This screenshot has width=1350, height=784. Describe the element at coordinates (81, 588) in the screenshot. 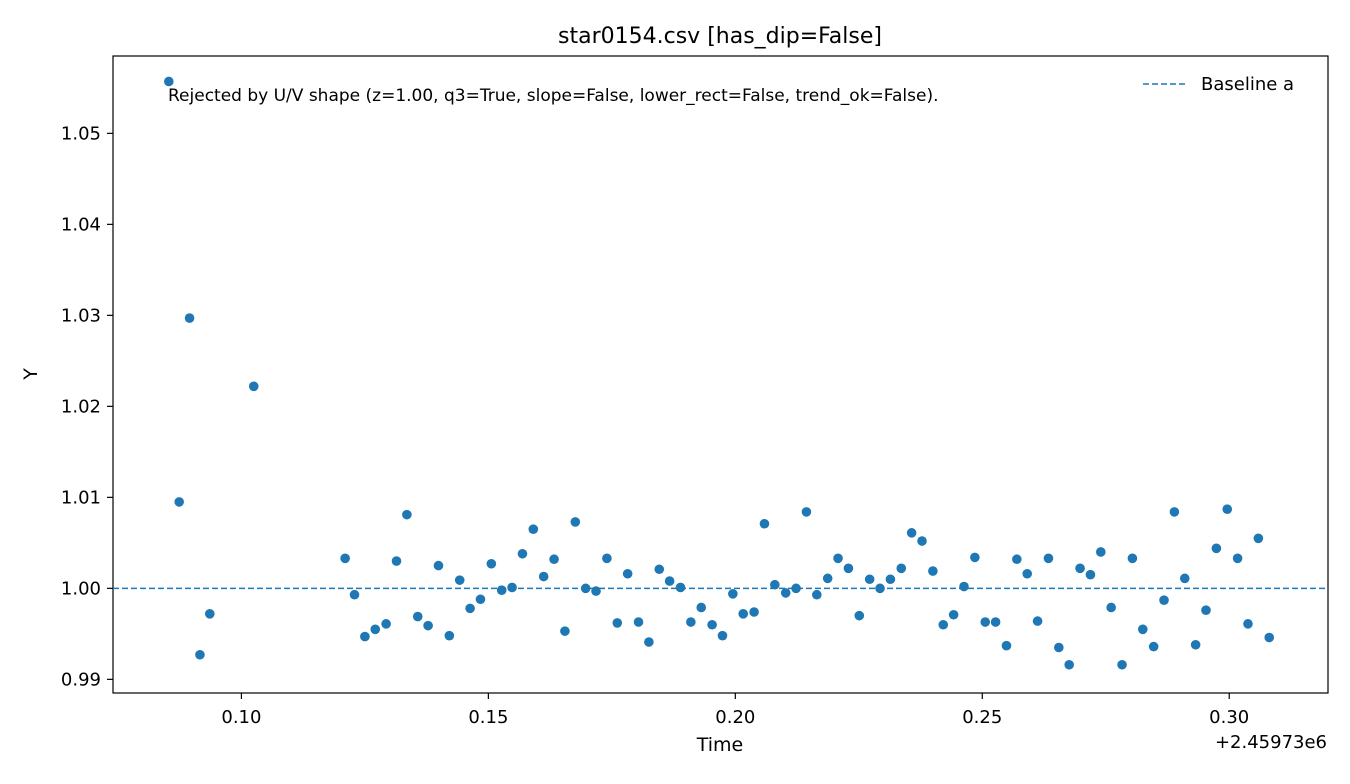

I see `y-tick-label: 1.00` at that location.